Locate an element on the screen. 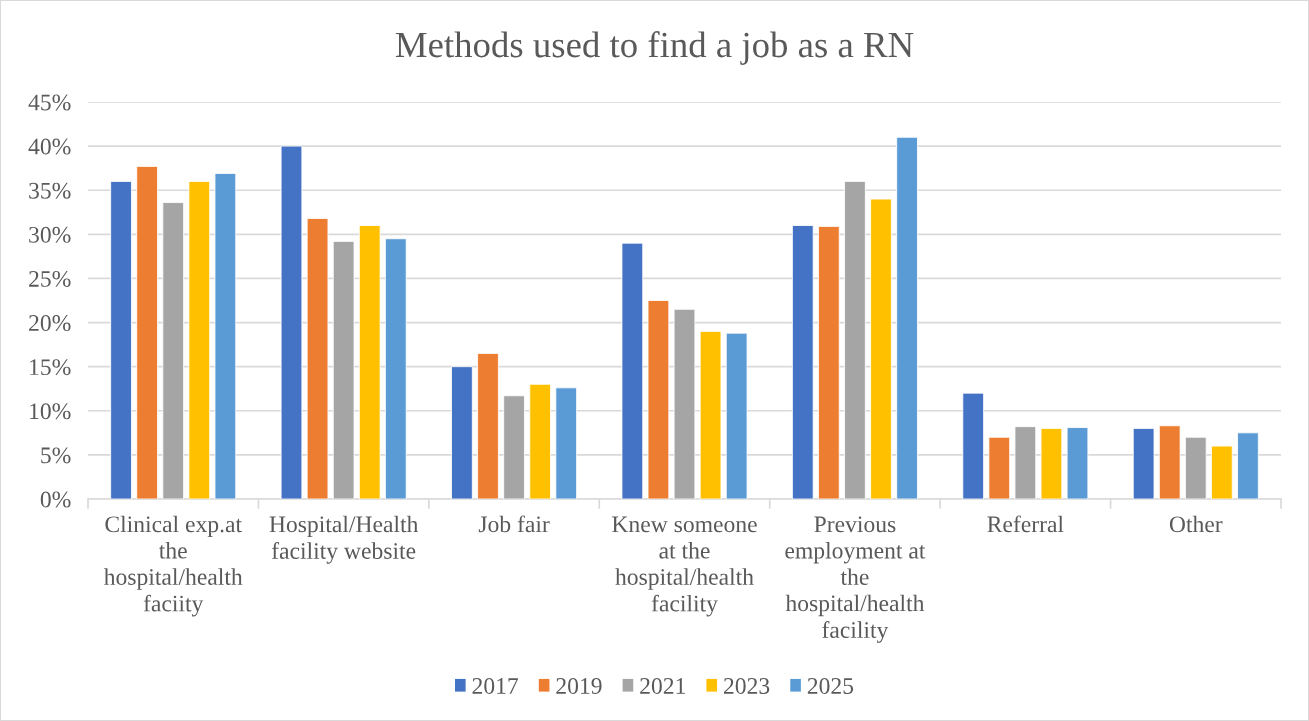 The image size is (1309, 721). x-tick-label: Hospital/Health facility website is located at coordinates (344, 539).